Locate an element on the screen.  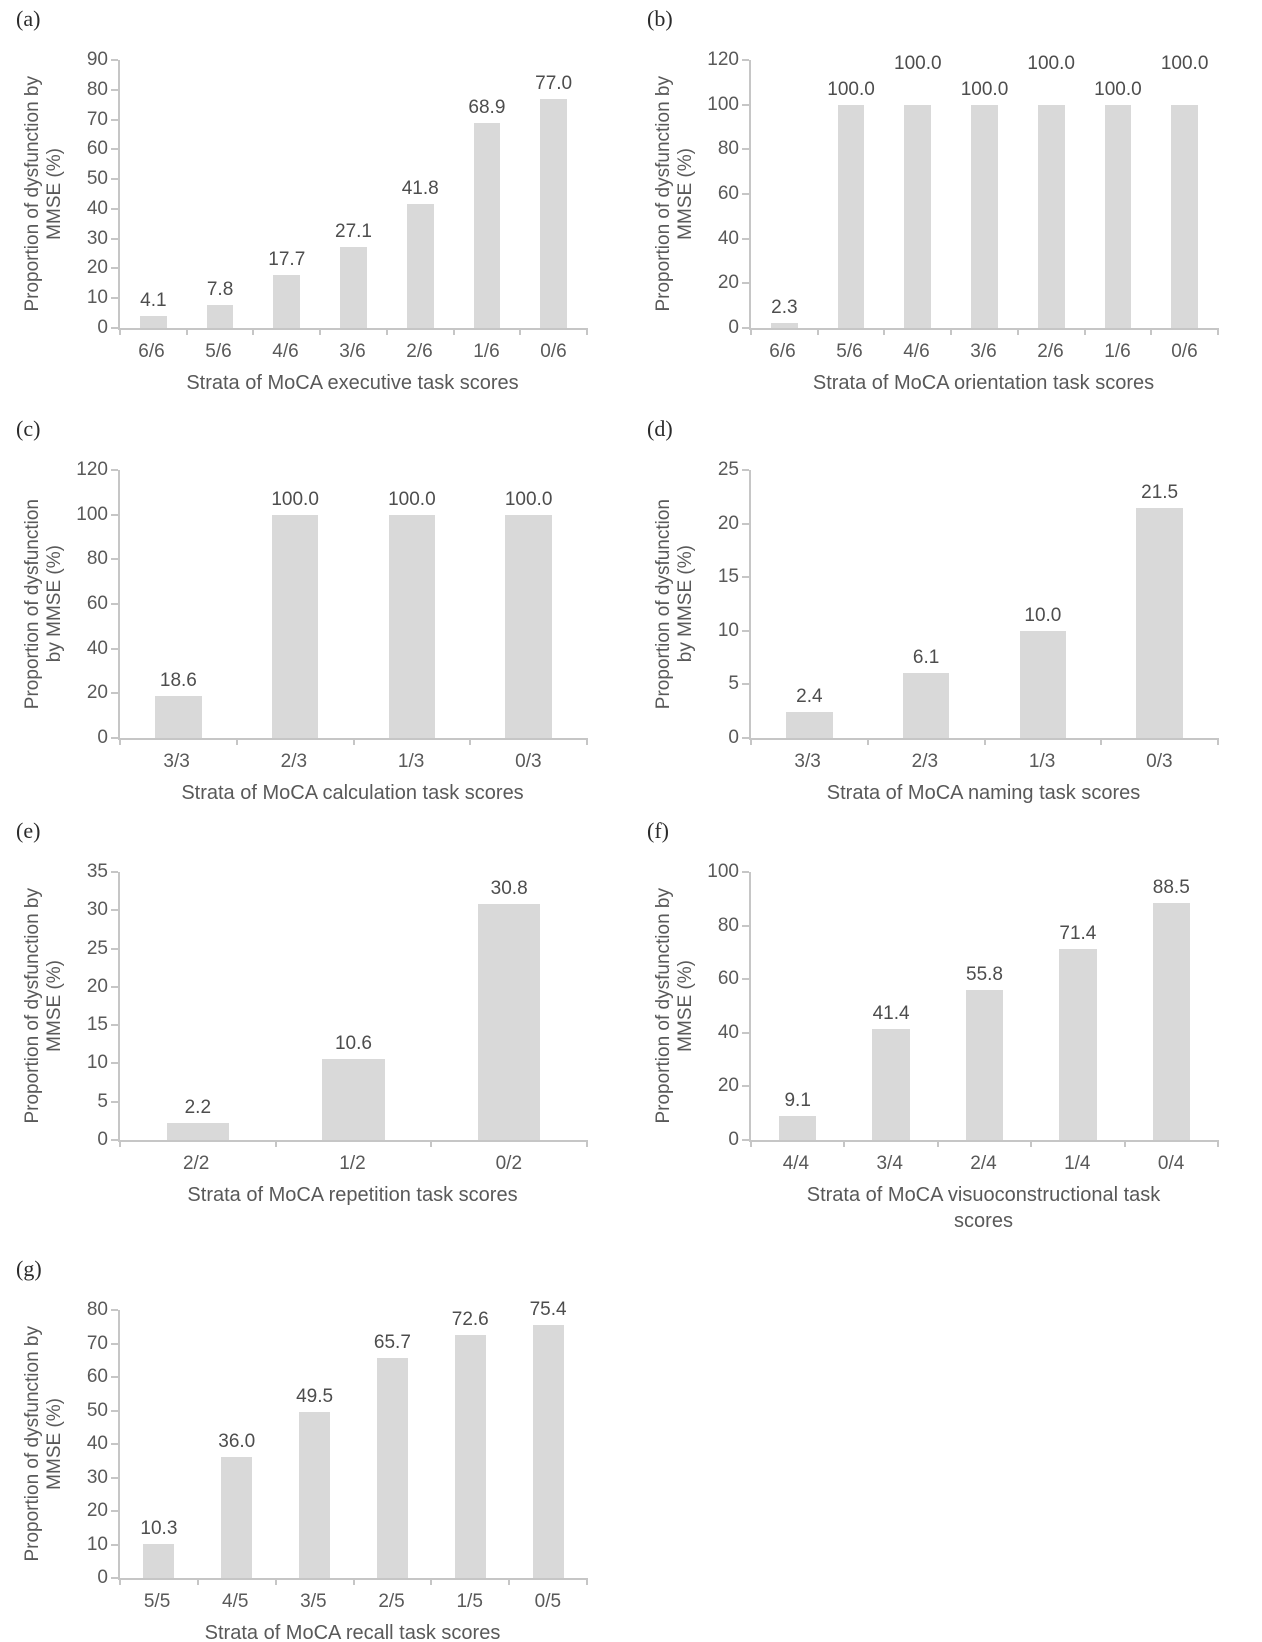
x-category-label: 4/5 is located at coordinates (235, 1601).